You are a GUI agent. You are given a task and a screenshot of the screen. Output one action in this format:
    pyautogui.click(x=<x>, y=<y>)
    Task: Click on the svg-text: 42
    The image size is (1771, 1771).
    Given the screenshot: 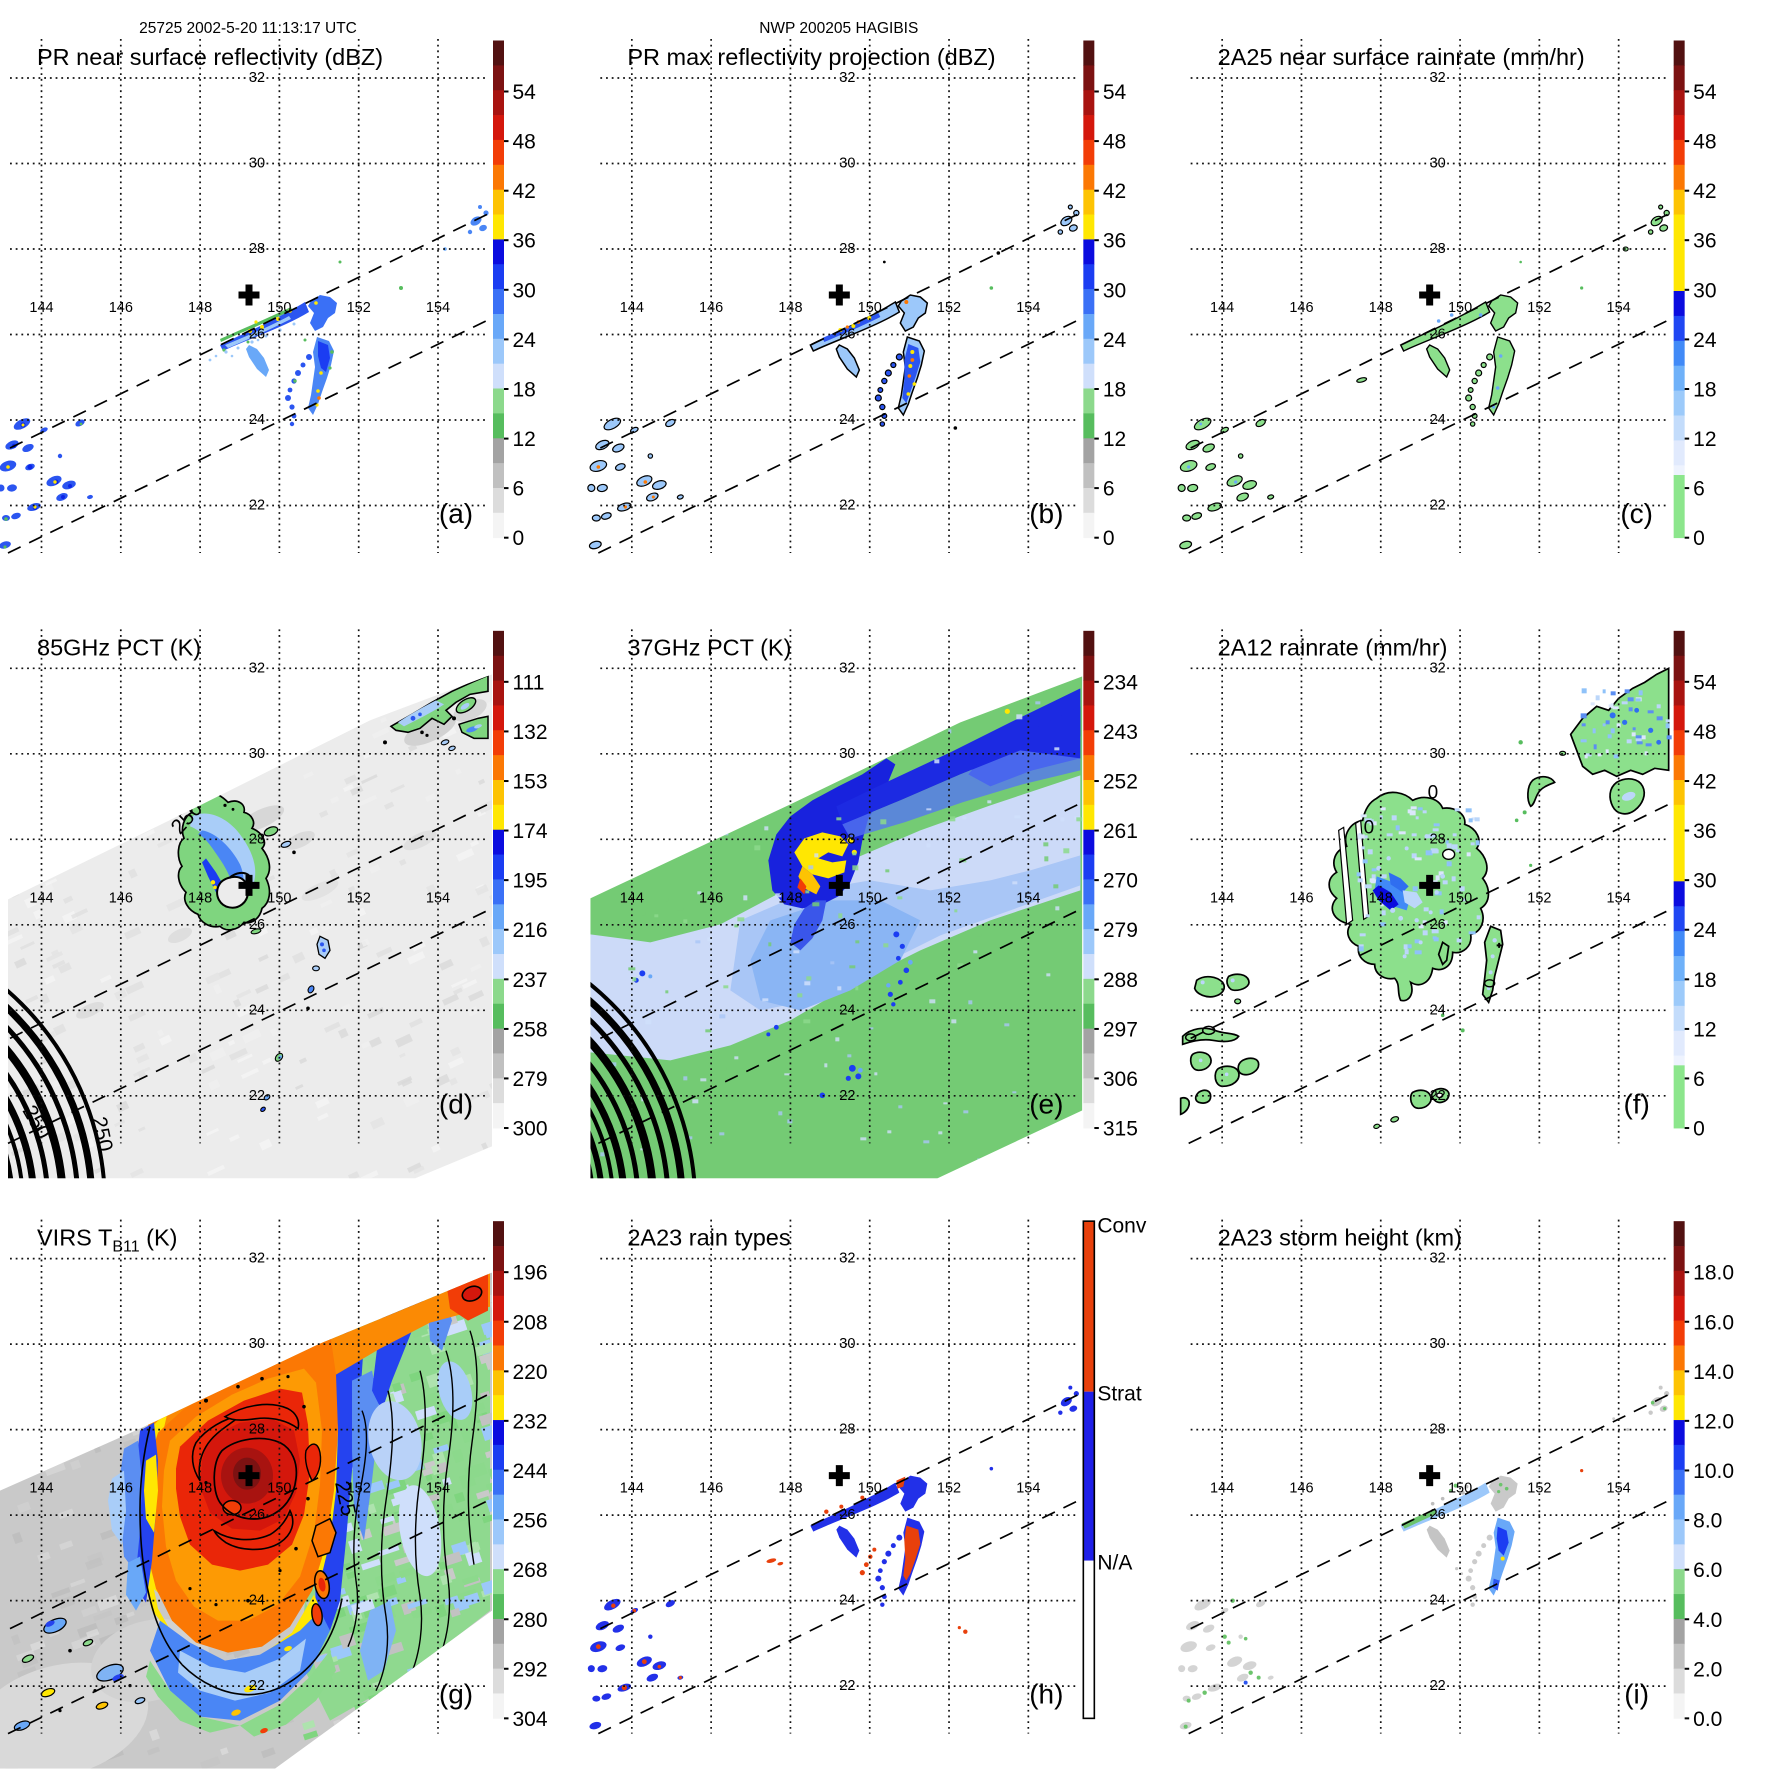 What is the action you would take?
    pyautogui.click(x=1114, y=191)
    